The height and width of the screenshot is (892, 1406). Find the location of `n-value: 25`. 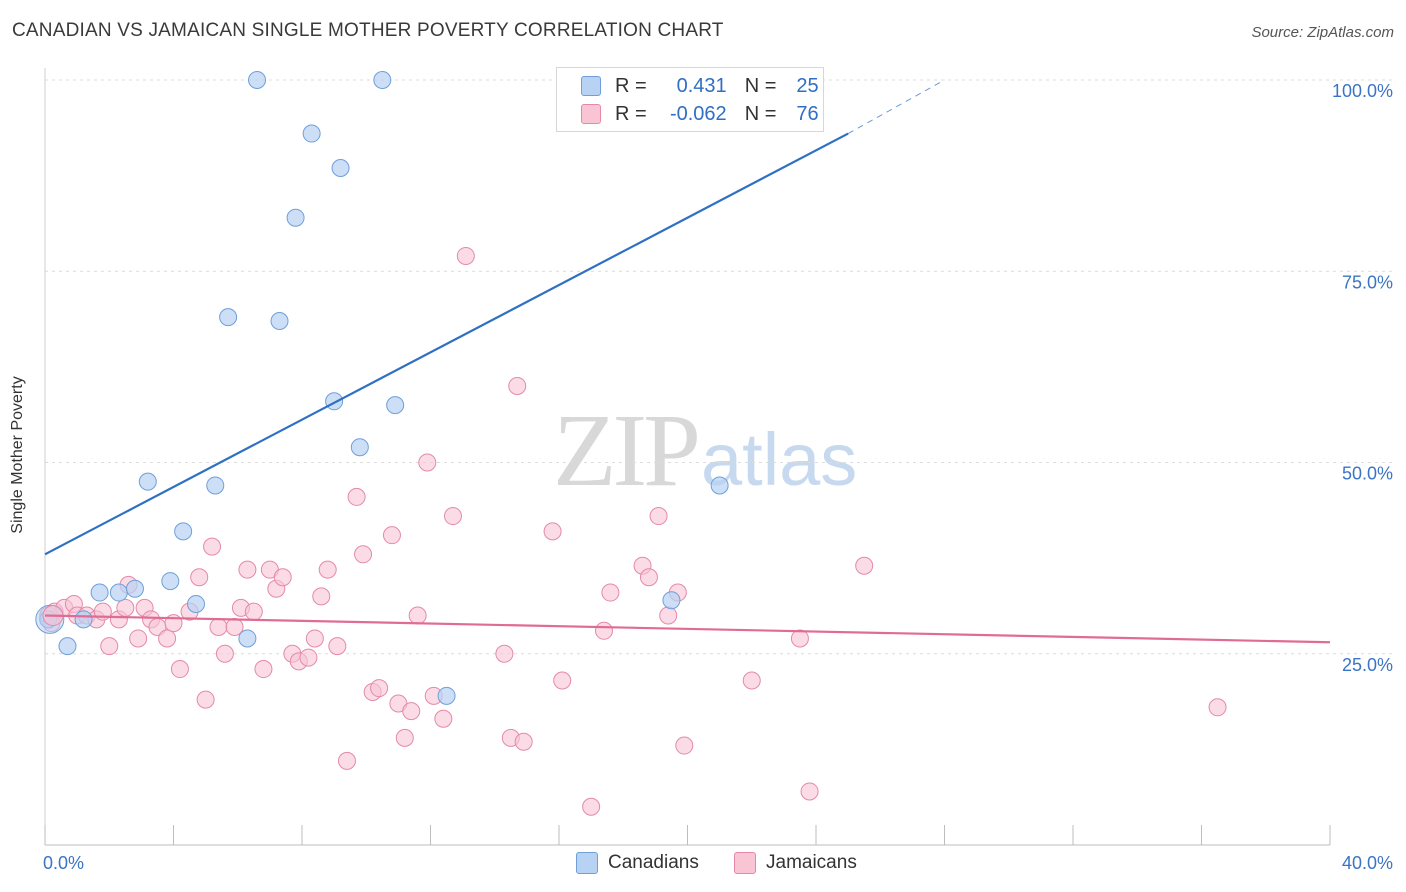

n-value: 25 is located at coordinates (807, 85).